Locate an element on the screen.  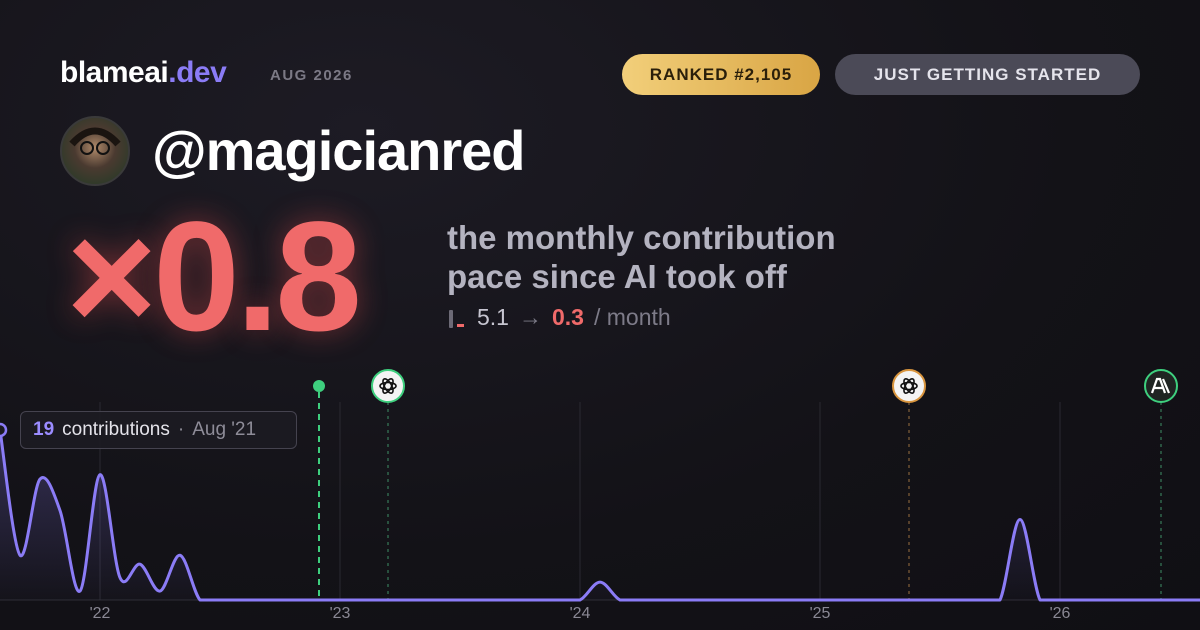
pace-after: 0.3 is located at coordinates (567, 317).